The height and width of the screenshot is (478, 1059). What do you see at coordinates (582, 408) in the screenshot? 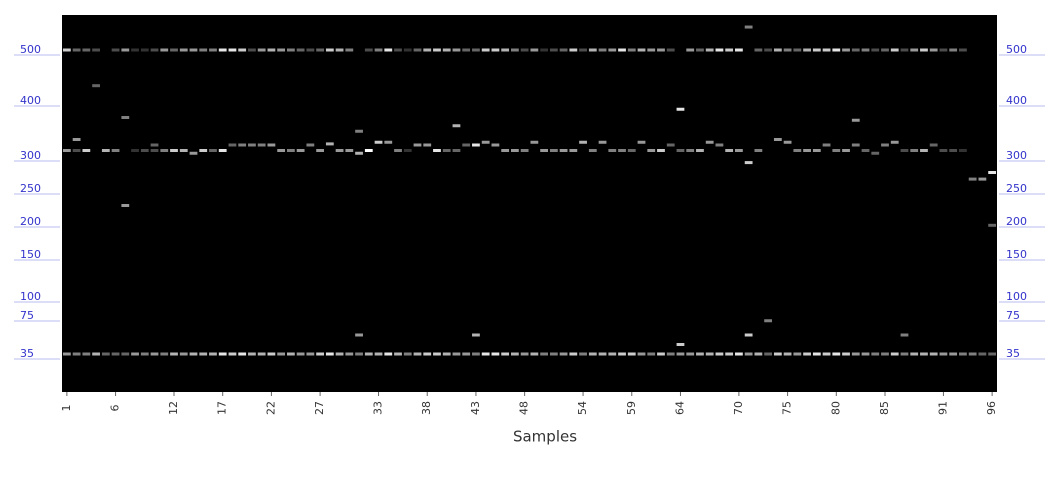
I see `lane-label: 54` at bounding box center [582, 408].